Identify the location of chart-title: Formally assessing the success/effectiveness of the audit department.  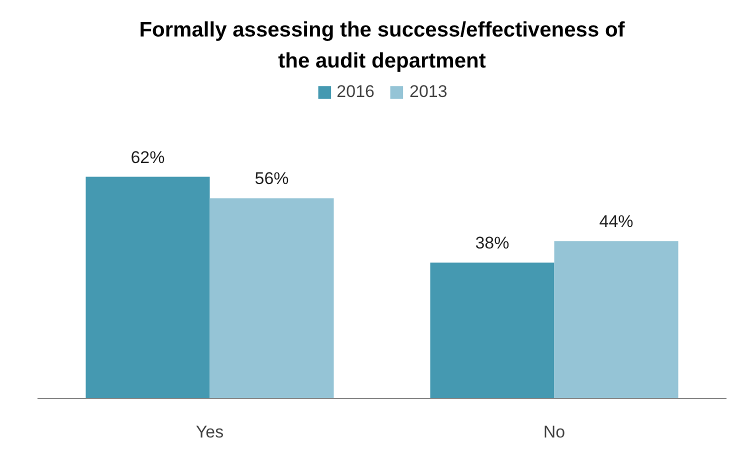
(382, 45).